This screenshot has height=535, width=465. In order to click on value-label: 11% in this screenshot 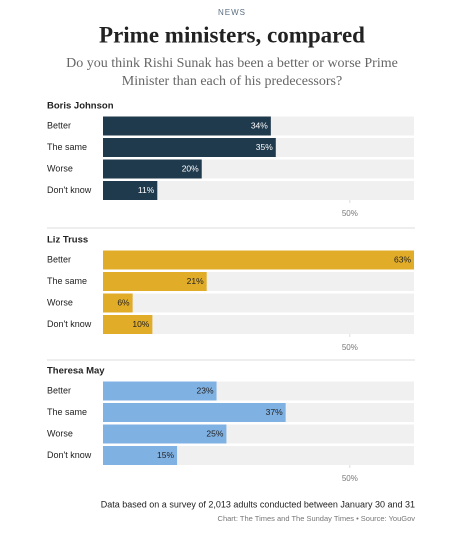, I will do `click(146, 190)`.